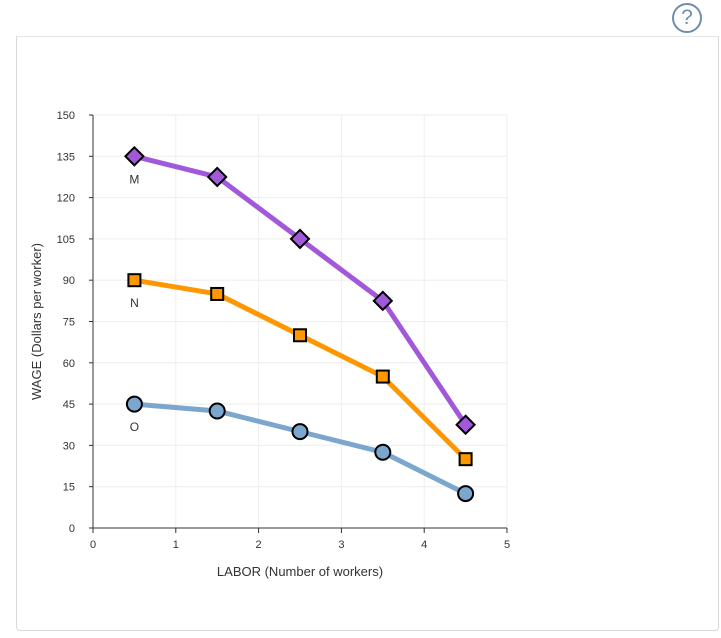 The width and height of the screenshot is (721, 638). Describe the element at coordinates (134, 303) in the screenshot. I see `series-label-N: N` at that location.